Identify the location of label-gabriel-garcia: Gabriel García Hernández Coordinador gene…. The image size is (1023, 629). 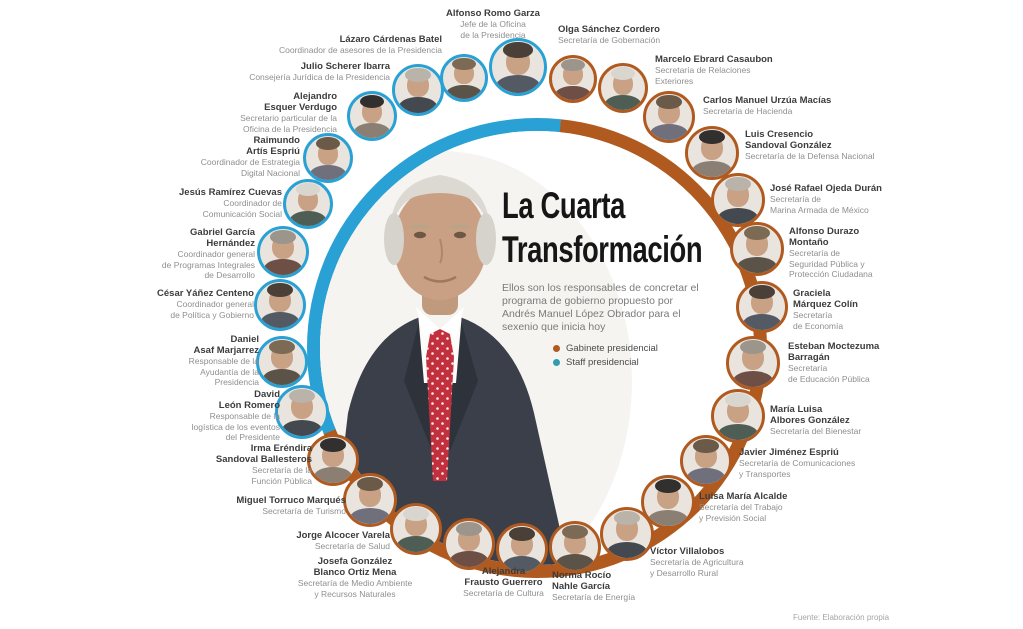
(194, 253).